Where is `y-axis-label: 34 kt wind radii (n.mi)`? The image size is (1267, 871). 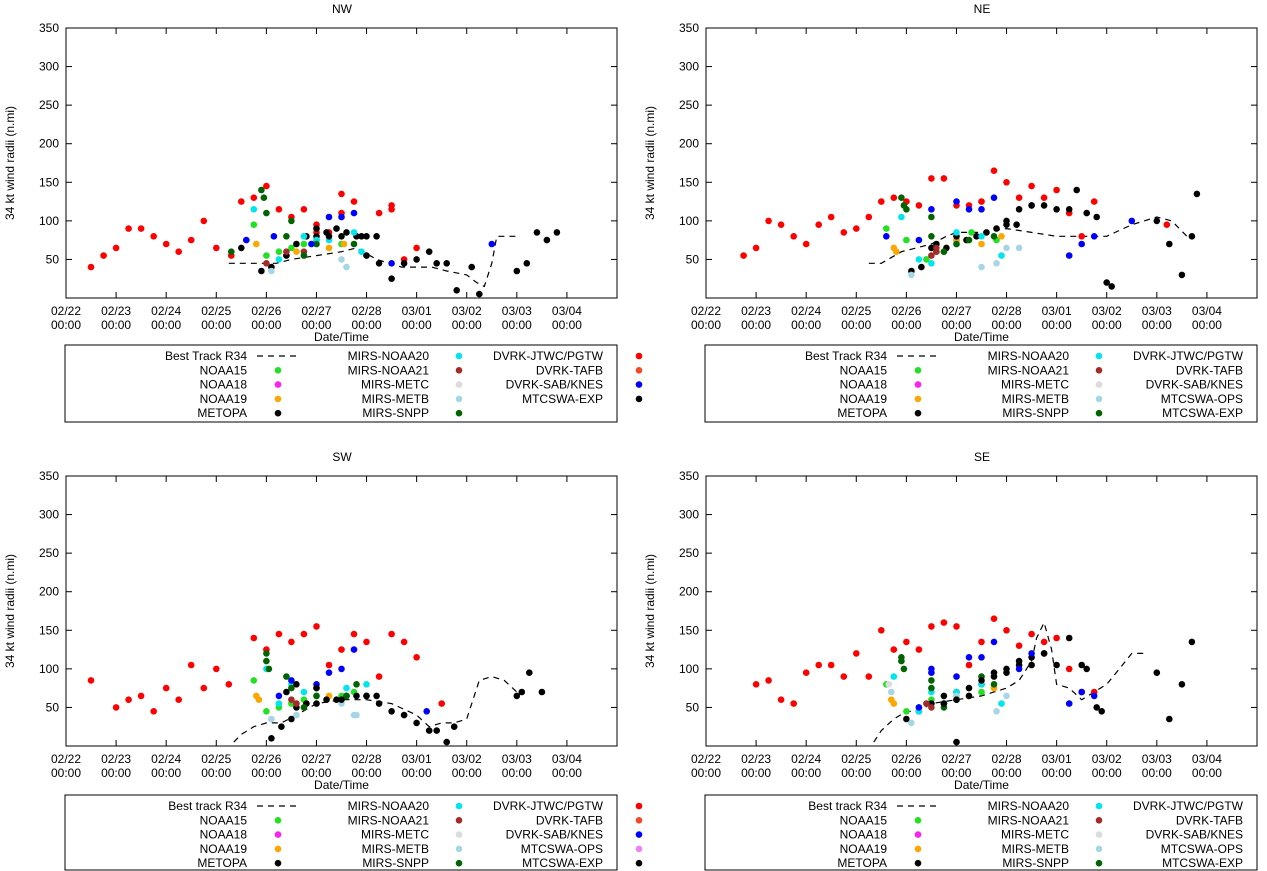
y-axis-label: 34 kt wind radii (n.mi) is located at coordinates (10, 163).